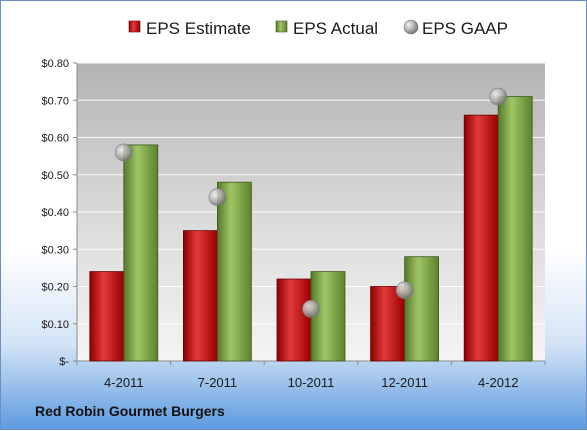  Describe the element at coordinates (218, 382) in the screenshot. I see `x-tick-label: 7-2011` at that location.